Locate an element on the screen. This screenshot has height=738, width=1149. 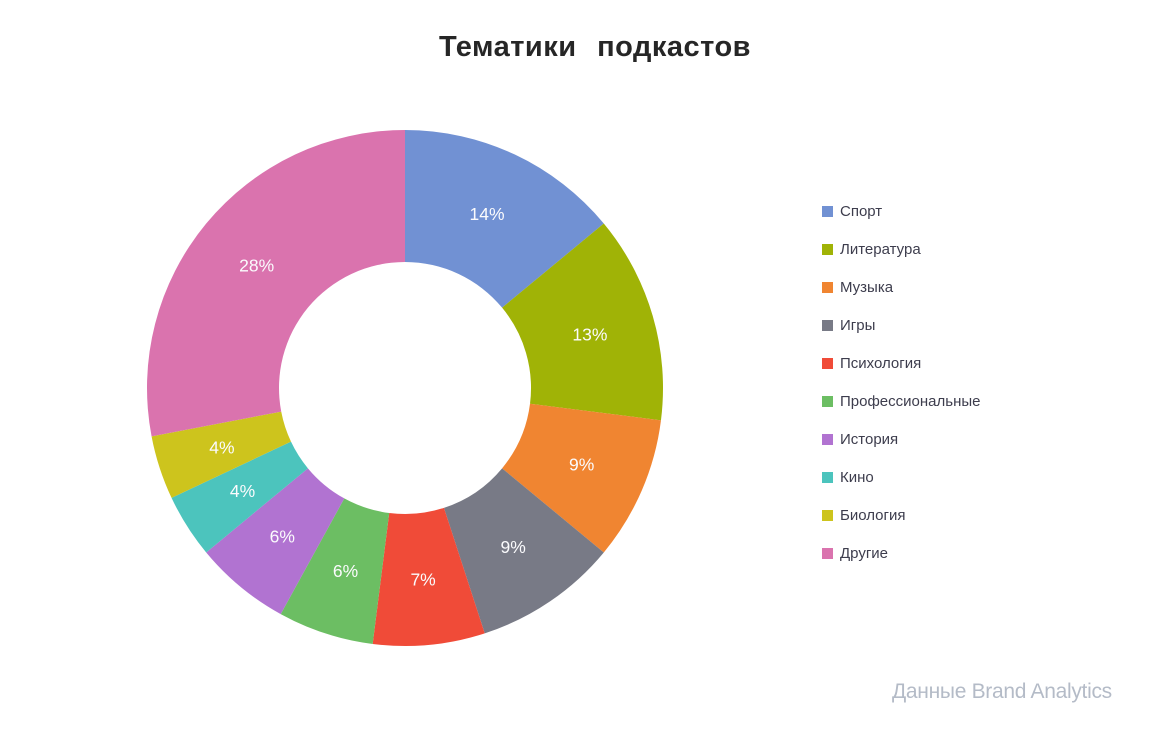
legend-label: Литература is located at coordinates (880, 249).